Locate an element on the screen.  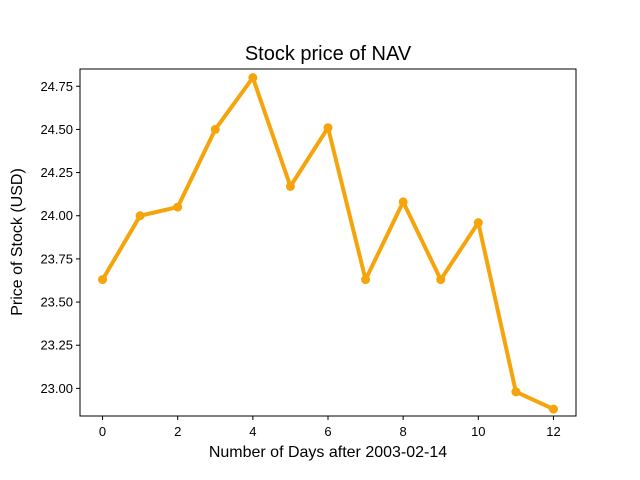
x-tick-label: 8 is located at coordinates (403, 431).